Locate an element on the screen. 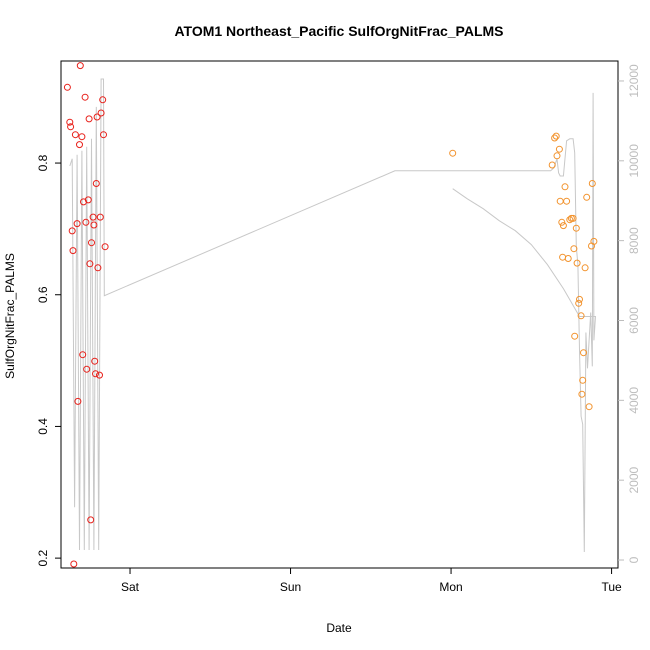  y-axis-label: SulfOrgNitFrac_PALMS is located at coordinates (10, 316).